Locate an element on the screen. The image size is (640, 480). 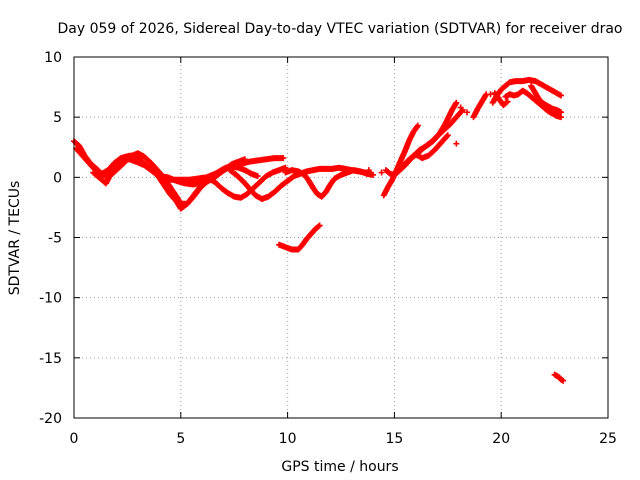
x-tick-label: 10 is located at coordinates (288, 439).